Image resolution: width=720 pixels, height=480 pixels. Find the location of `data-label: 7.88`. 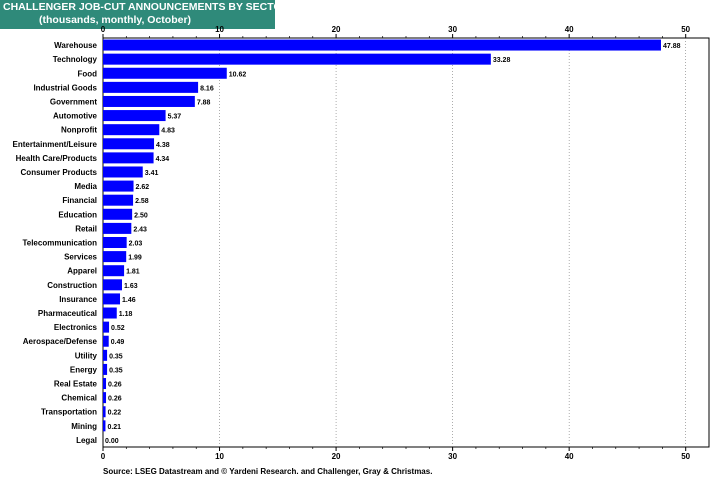

data-label: 7.88 is located at coordinates (204, 102).